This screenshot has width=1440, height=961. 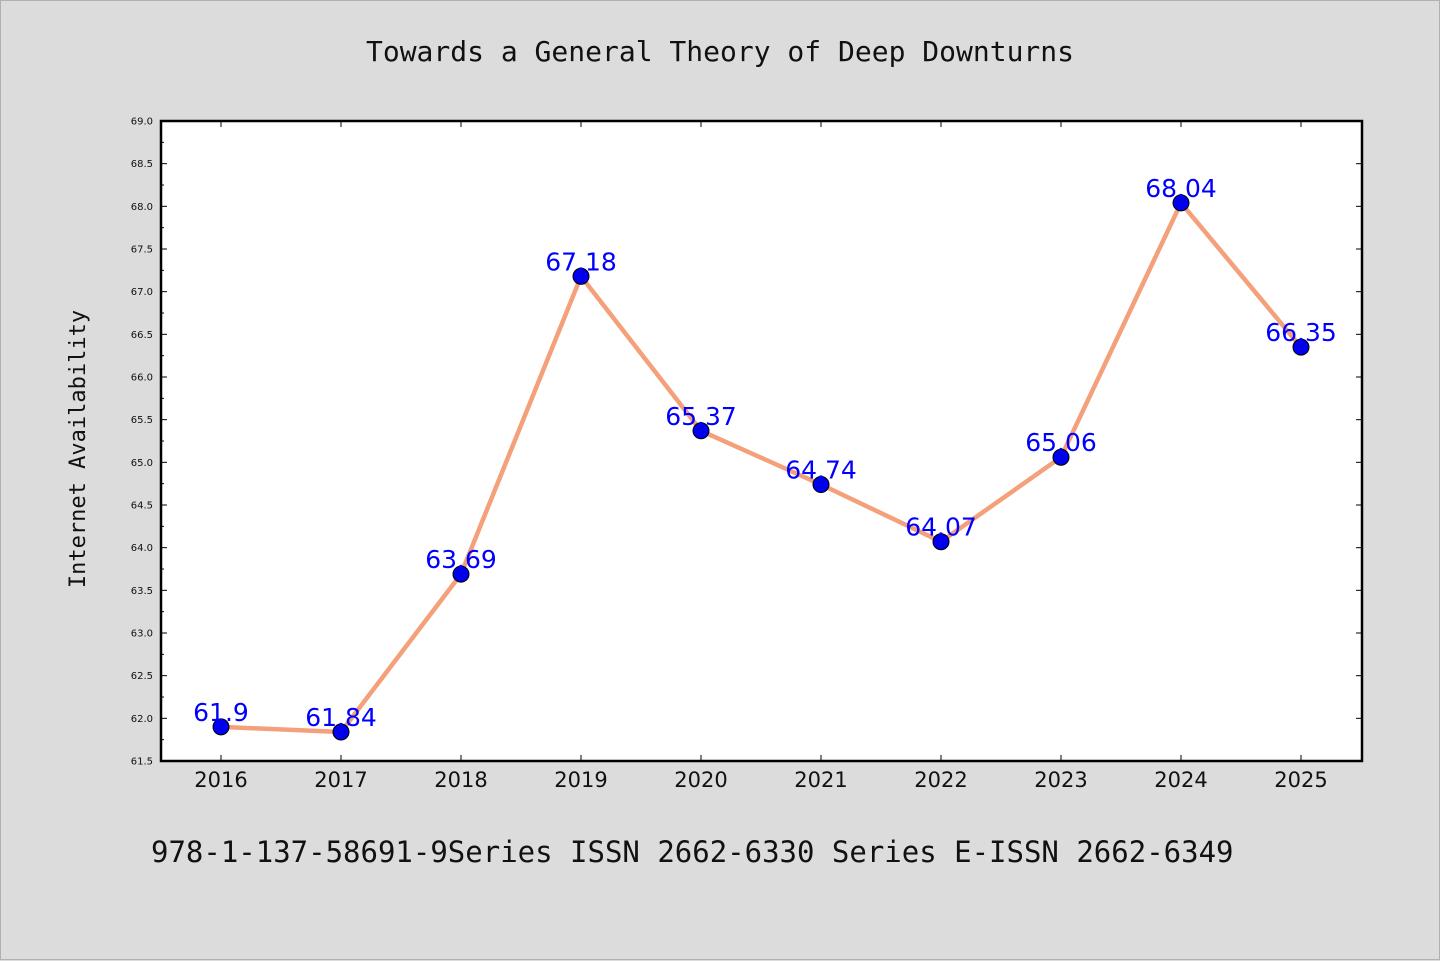 I want to click on x-tick-label: 2017, so click(x=340, y=780).